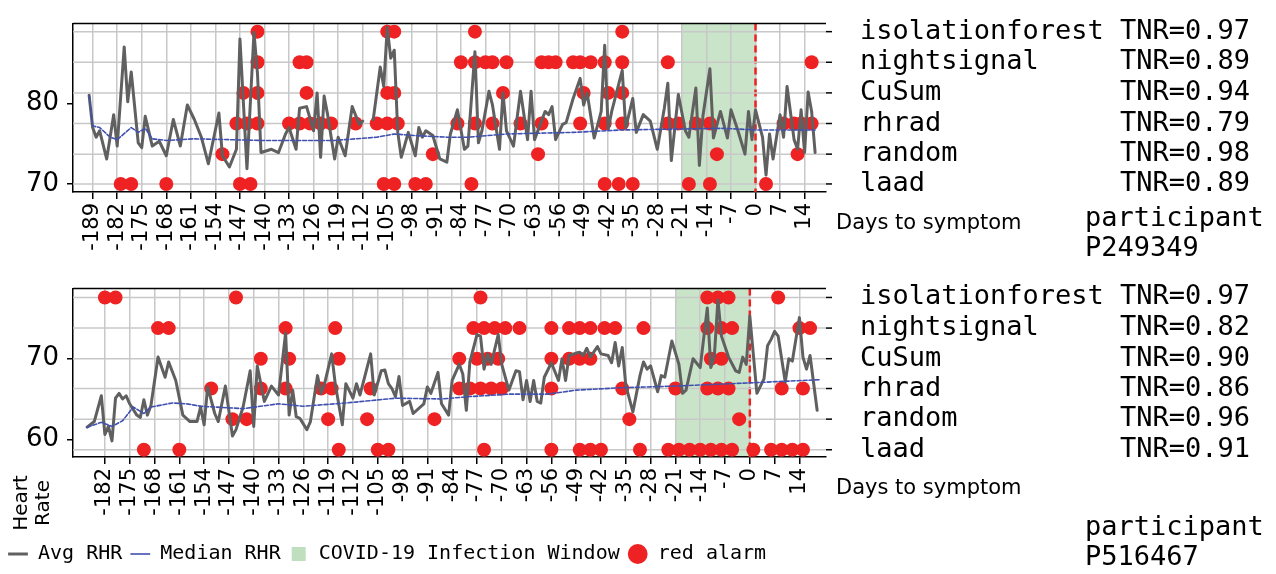 The image size is (1276, 574). Describe the element at coordinates (1055, 386) in the screenshot. I see `text: rhrad TNR=0.86` at that location.